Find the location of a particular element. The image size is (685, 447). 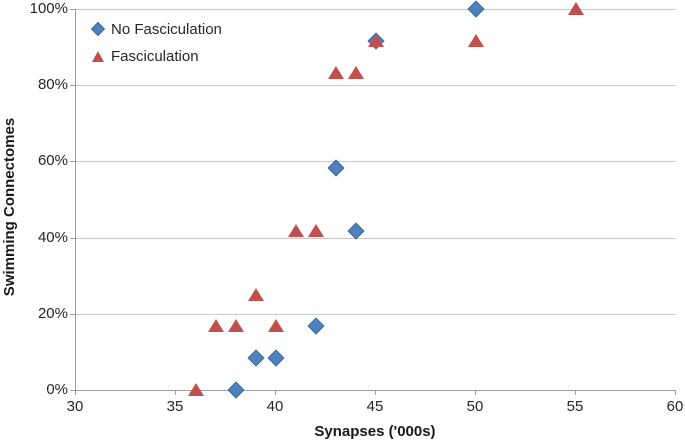

x-tick-label-55: 55 is located at coordinates (575, 406).